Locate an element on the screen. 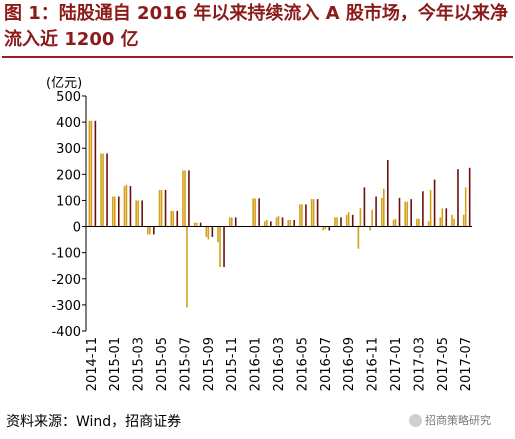 The image size is (515, 439). x-tick-label: 2017-03 is located at coordinates (419, 364).